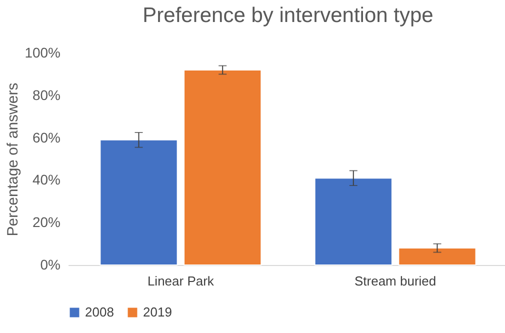 This screenshot has height=333, width=505. What do you see at coordinates (42, 52) in the screenshot?
I see `y-tick-label: 100%` at bounding box center [42, 52].